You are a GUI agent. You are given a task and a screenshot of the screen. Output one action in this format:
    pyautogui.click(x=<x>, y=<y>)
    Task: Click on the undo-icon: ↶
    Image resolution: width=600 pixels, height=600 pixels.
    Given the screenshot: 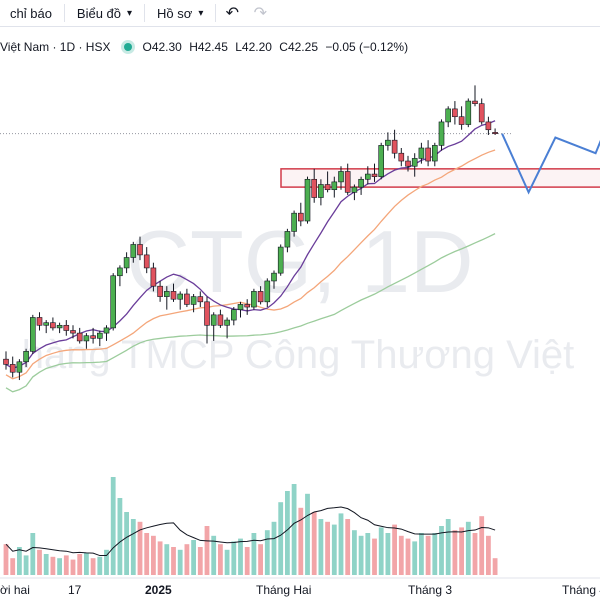 What is the action you would take?
    pyautogui.click(x=232, y=13)
    